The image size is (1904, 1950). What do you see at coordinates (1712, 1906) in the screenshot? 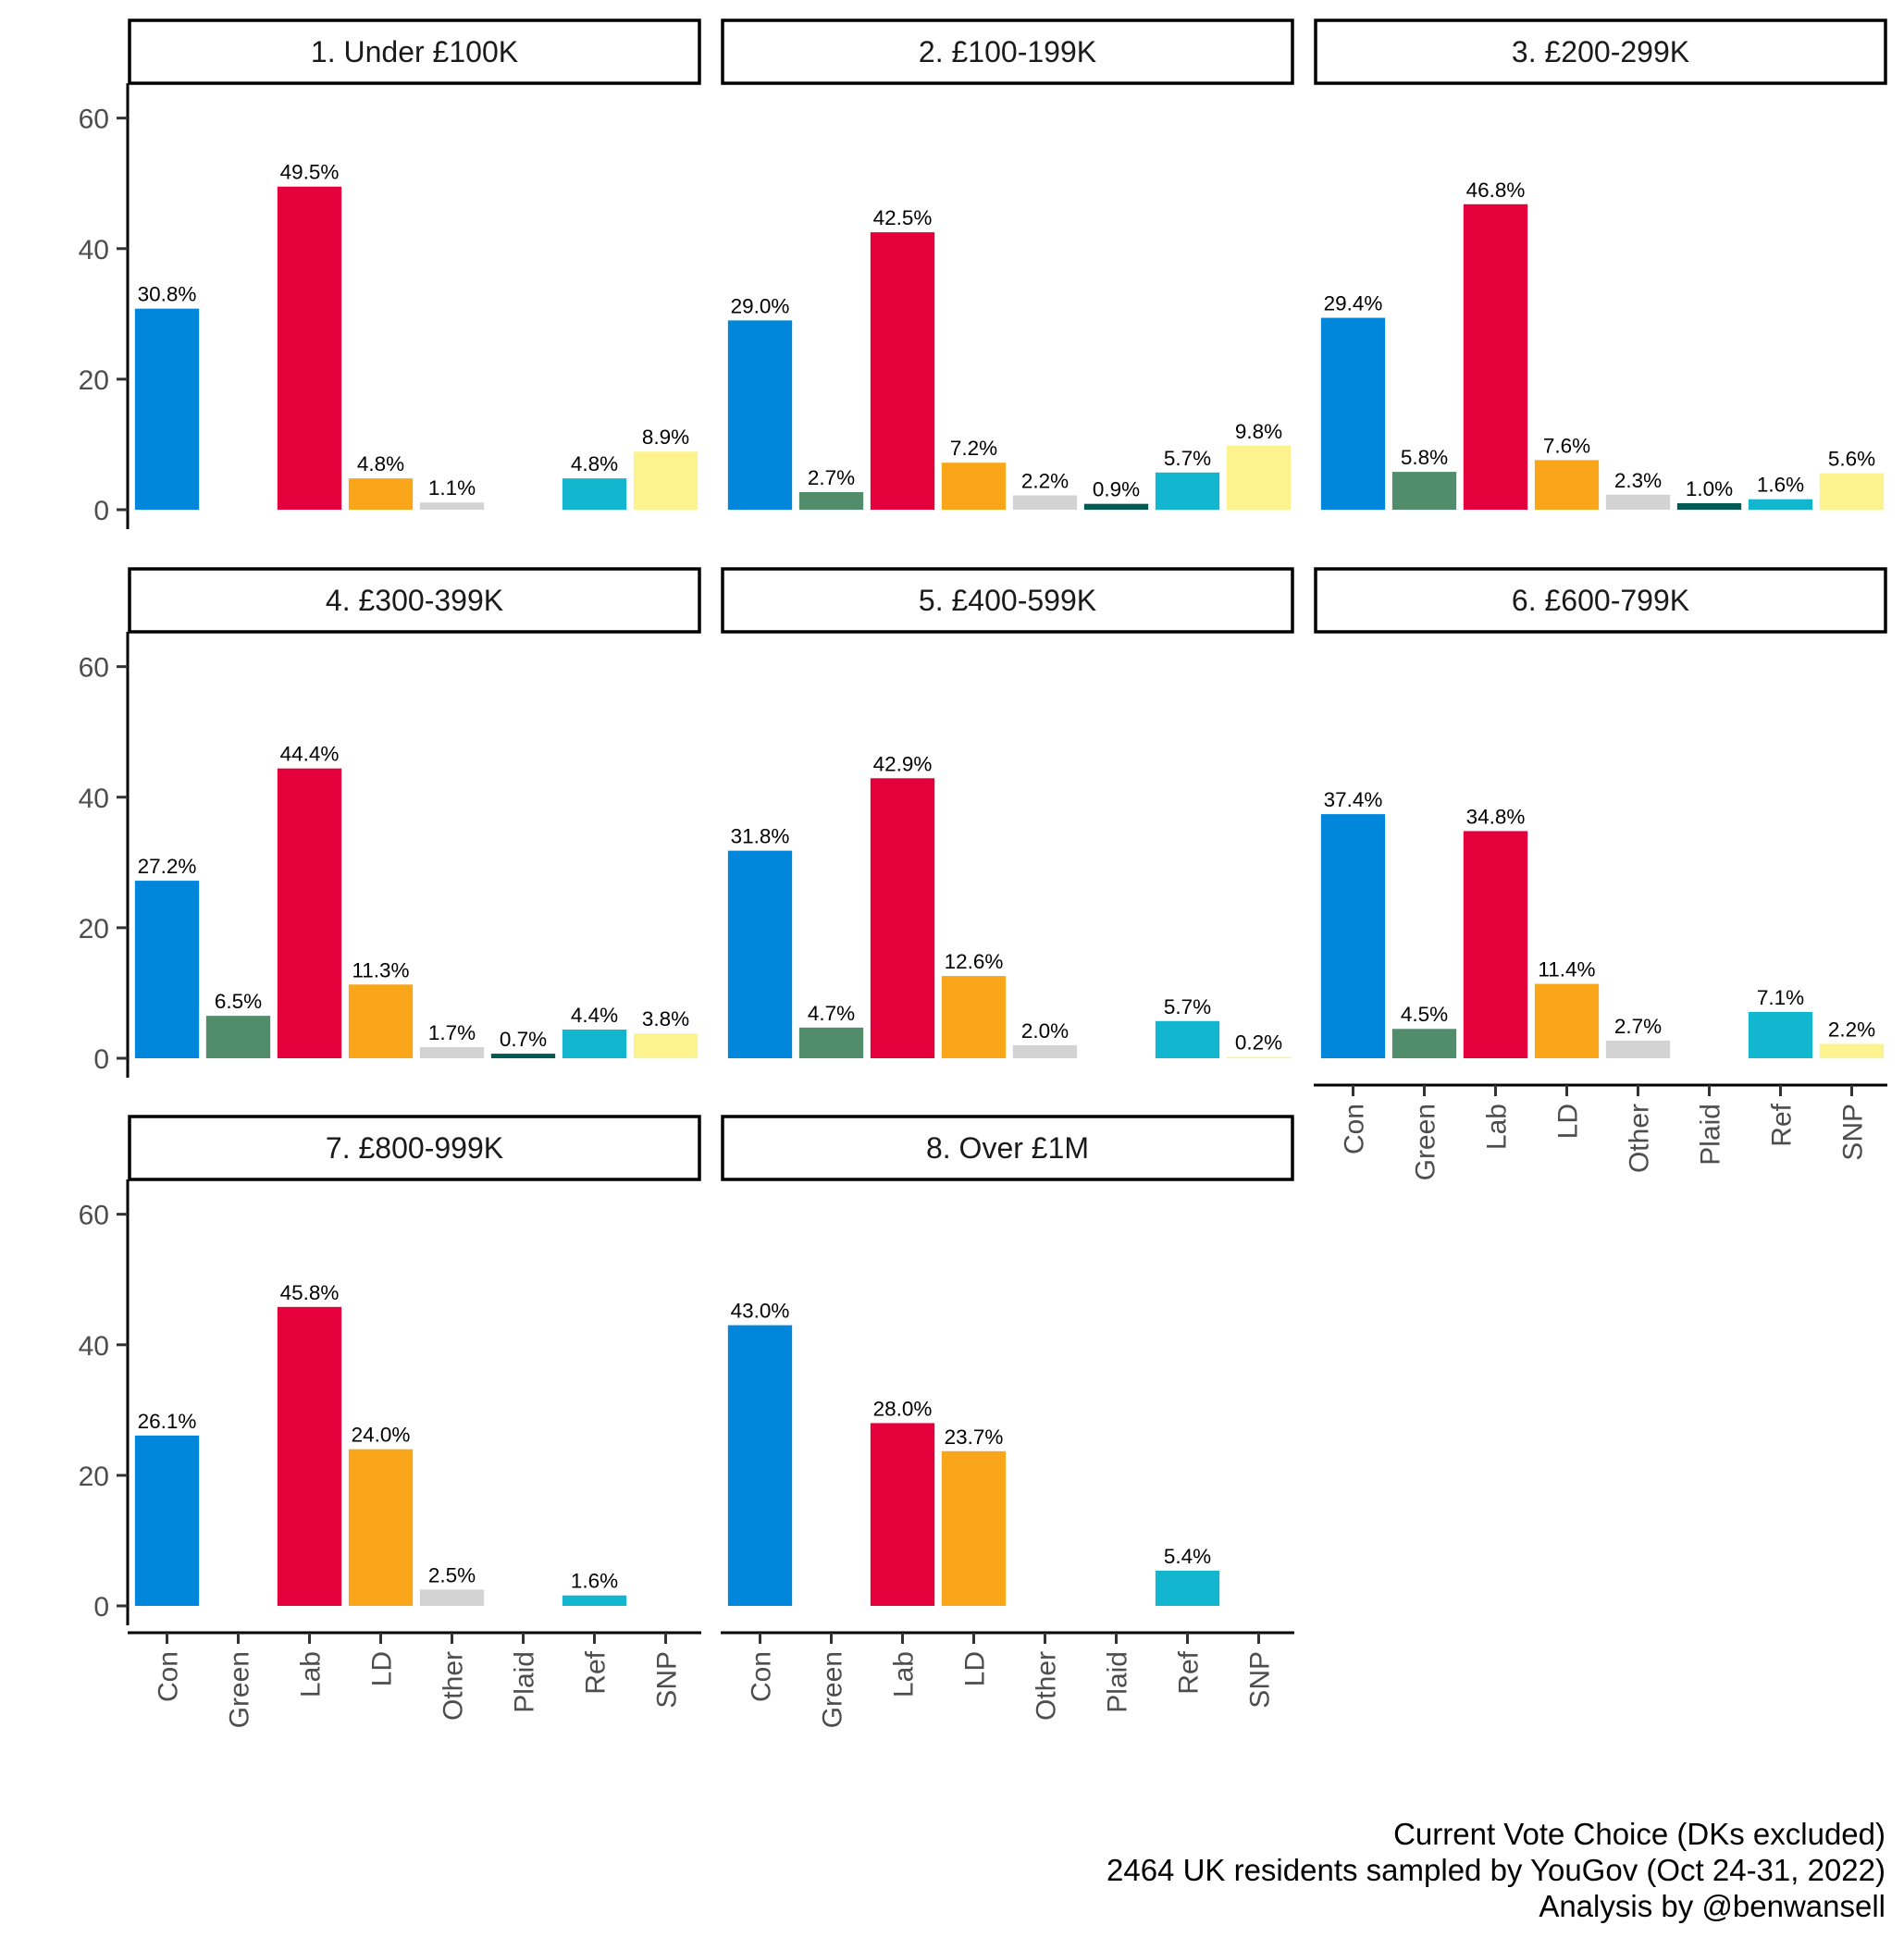
I see `caption-line: Analysis by @benwansell` at bounding box center [1712, 1906].